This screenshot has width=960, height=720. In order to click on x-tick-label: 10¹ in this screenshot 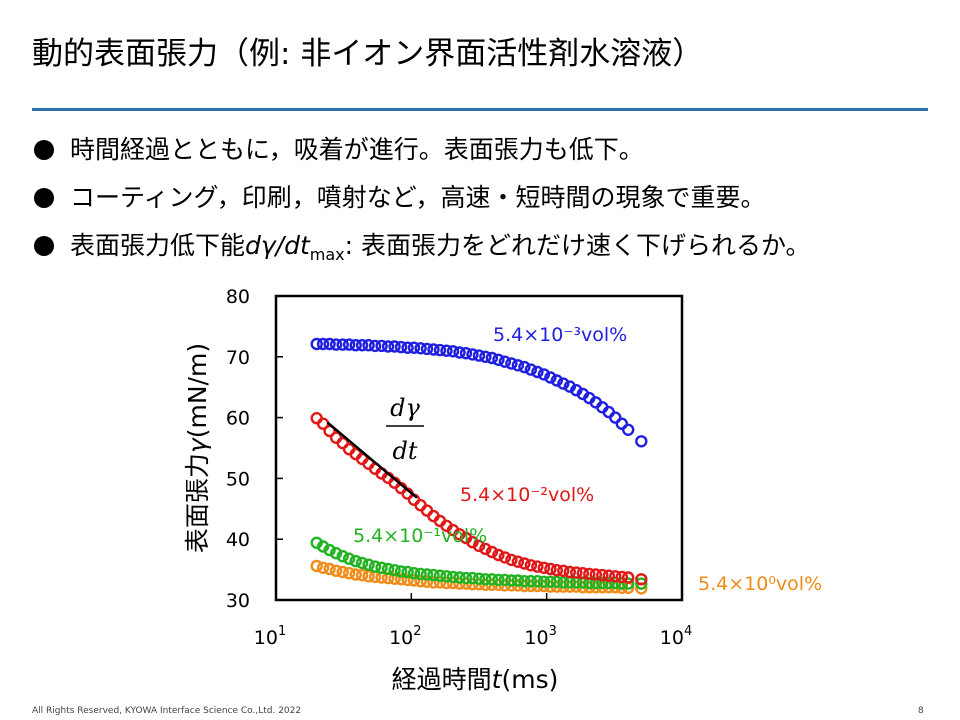, I will do `click(270, 636)`.